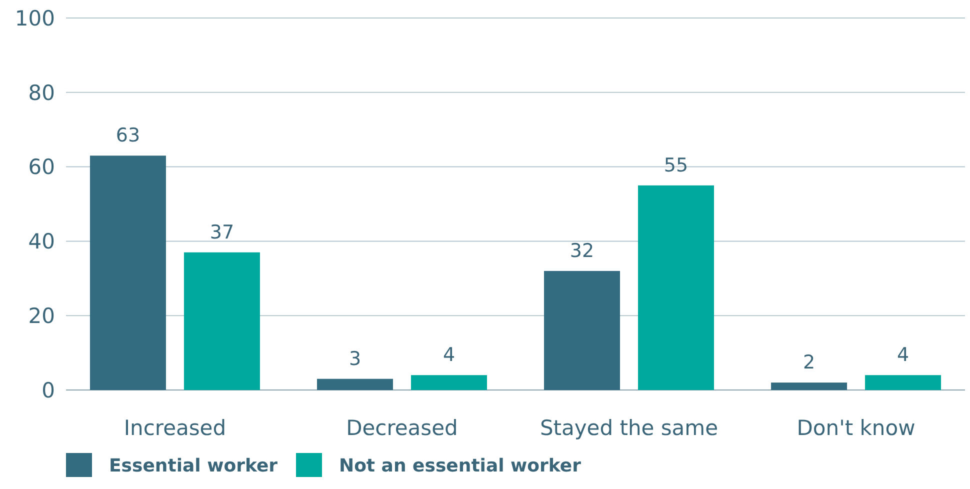 Image resolution: width=970 pixels, height=489 pixels. What do you see at coordinates (460, 465) in the screenshot?
I see `legend-label: Not an essential worker` at bounding box center [460, 465].